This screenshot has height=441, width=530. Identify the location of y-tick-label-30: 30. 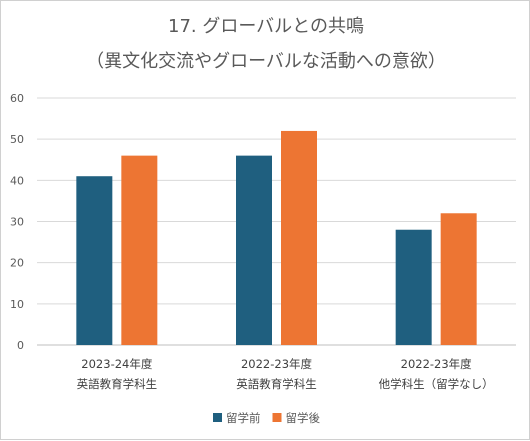
(17, 222).